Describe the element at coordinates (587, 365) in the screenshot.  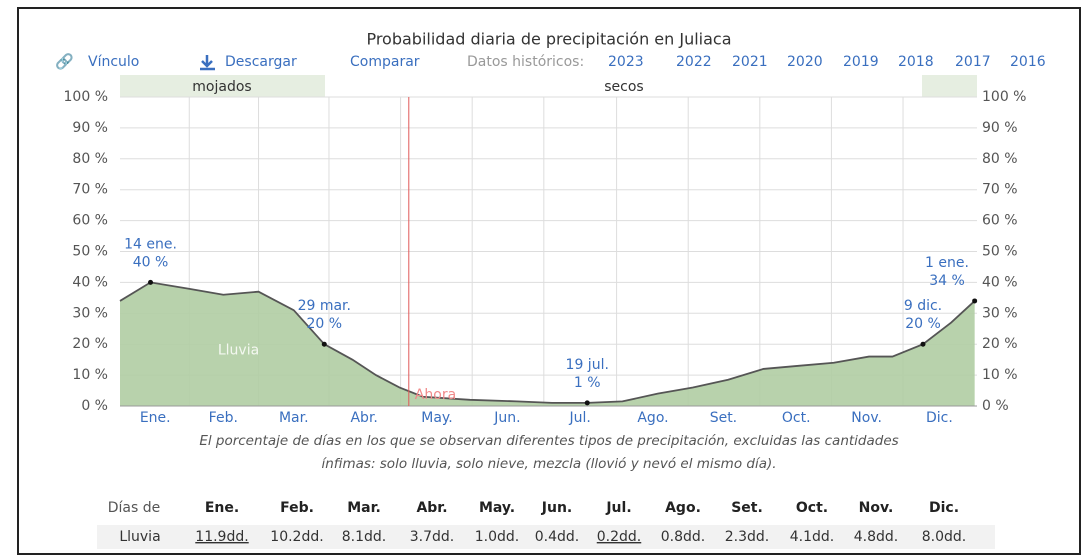
I see `annotation-date: 19 jul.` at that location.